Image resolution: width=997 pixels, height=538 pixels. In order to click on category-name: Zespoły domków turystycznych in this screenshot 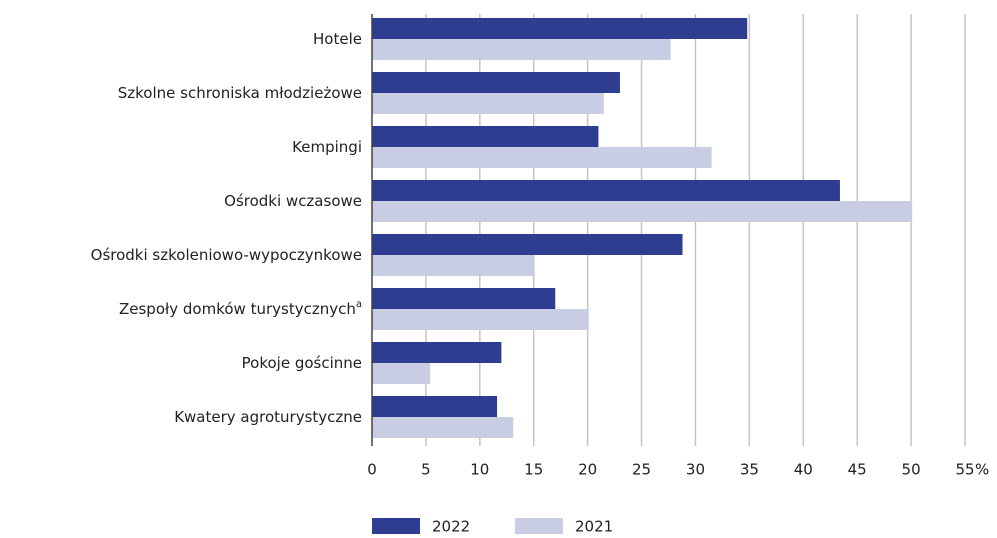, I will do `click(237, 309)`.